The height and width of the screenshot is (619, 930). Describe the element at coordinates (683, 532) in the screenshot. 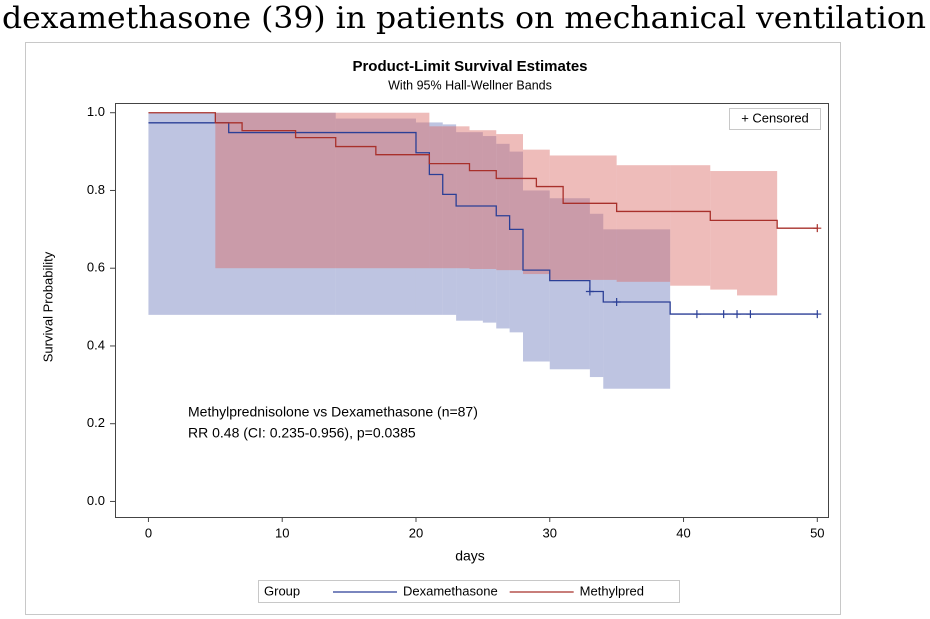

I see `x-tick-label: 40` at that location.